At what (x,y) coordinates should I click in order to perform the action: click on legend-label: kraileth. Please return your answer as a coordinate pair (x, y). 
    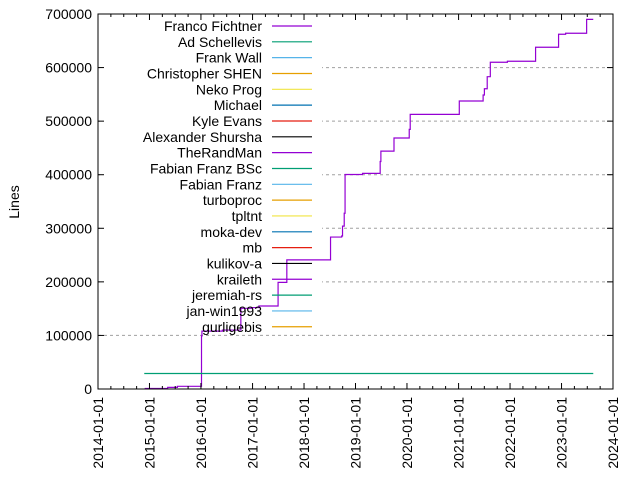
    Looking at the image, I should click on (239, 279).